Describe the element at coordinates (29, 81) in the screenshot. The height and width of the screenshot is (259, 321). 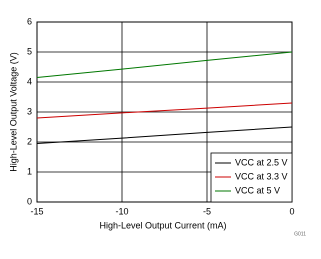
I see `y-tick-label: 4` at that location.